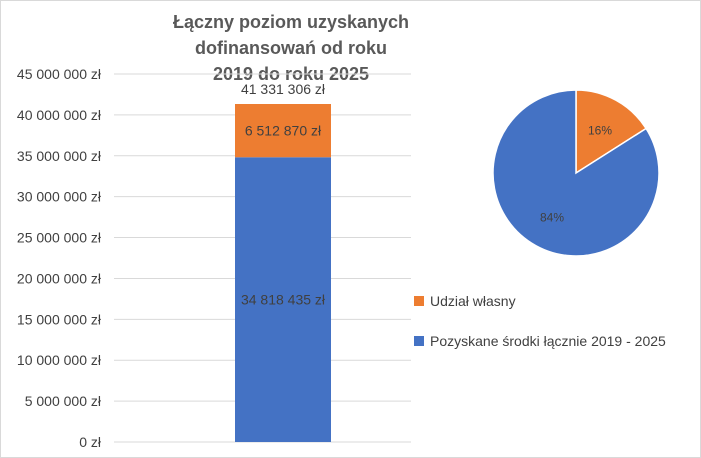 The image size is (701, 458). I want to click on bar-segment-label-1: 6 512 870 zł, so click(283, 131).